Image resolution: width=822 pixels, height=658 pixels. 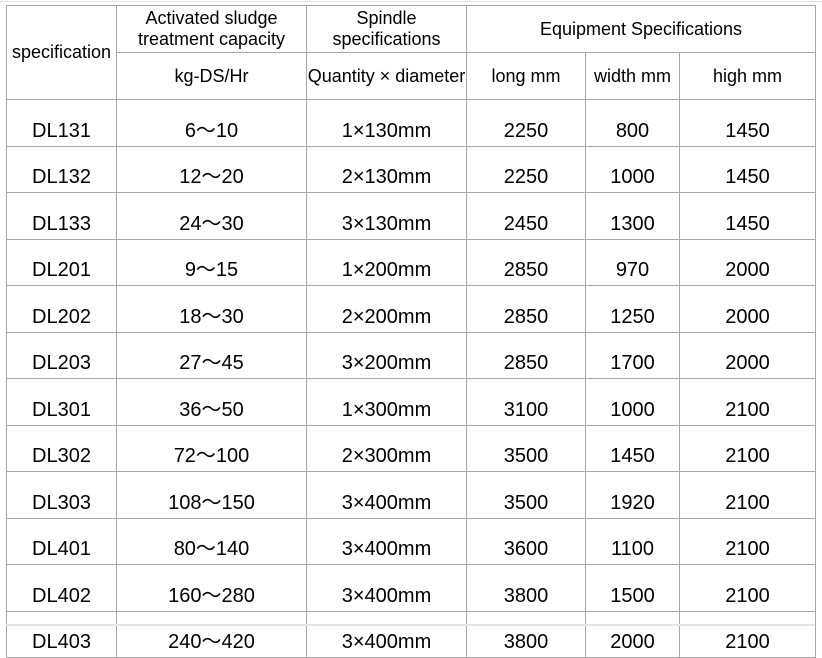 I want to click on table-row: DL401 80～140 3×400mm 3600 1100 2100, so click(x=411, y=541).